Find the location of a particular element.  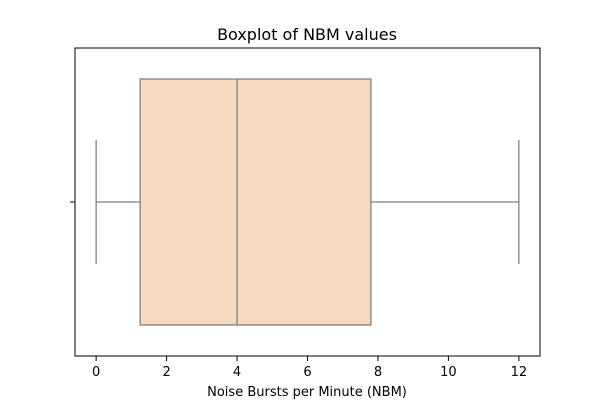

x-tick-label: 8 is located at coordinates (378, 372).